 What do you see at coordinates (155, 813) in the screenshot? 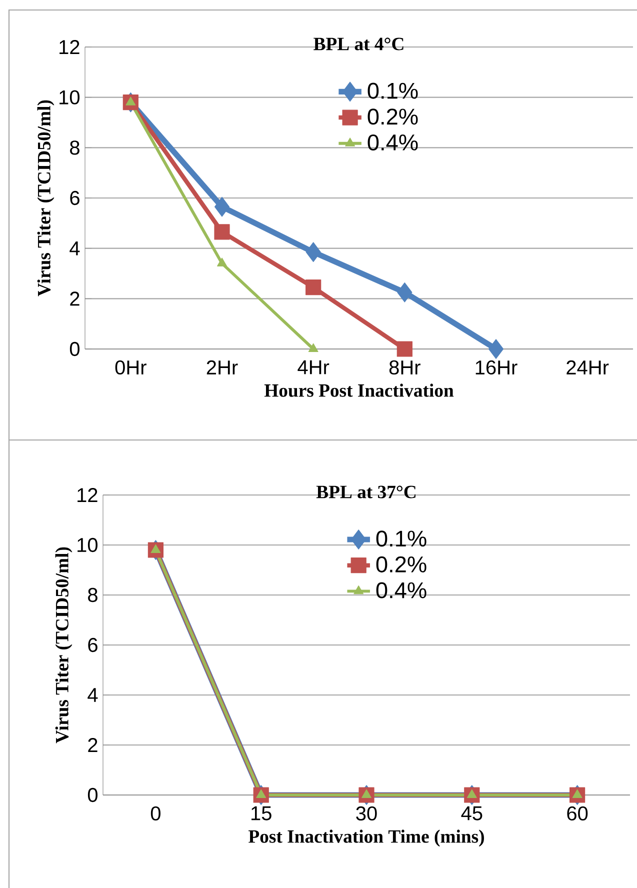
I see `x-tick-label: 0` at bounding box center [155, 813].